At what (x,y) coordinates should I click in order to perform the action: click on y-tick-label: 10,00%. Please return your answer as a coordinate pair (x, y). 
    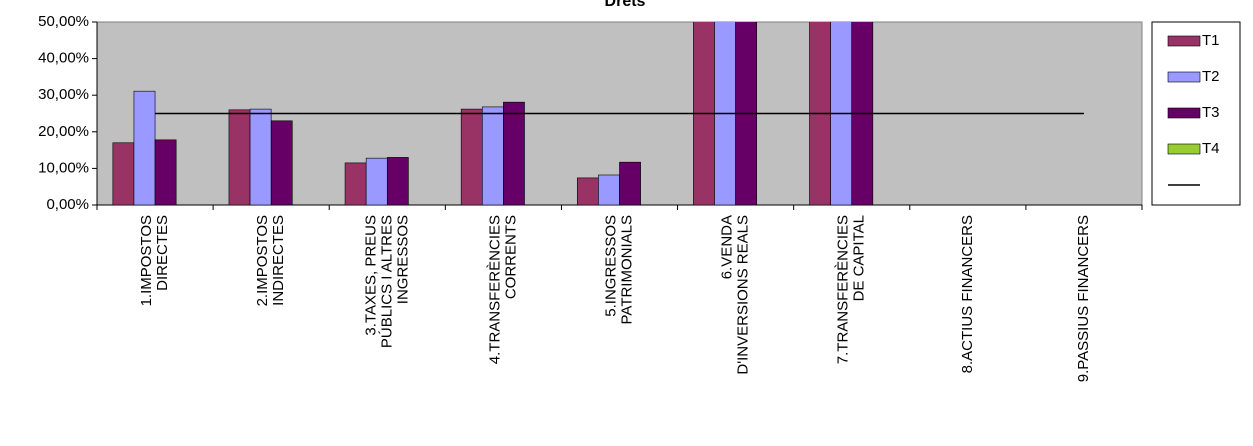
    Looking at the image, I should click on (63, 167).